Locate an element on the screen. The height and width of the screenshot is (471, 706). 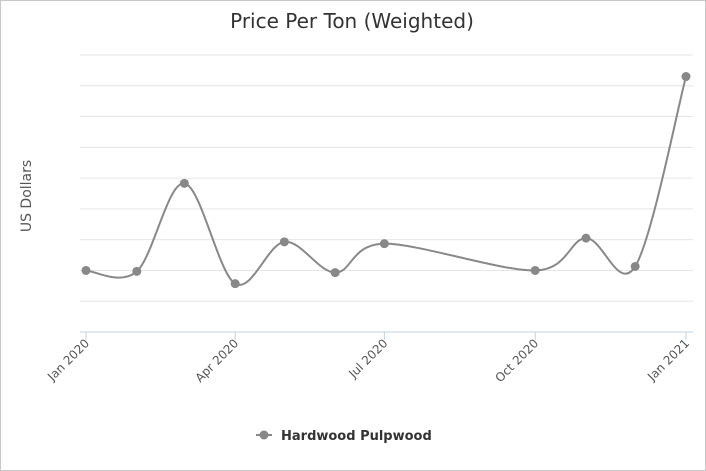
legend: Hardwood Pulpwood is located at coordinates (344, 436).